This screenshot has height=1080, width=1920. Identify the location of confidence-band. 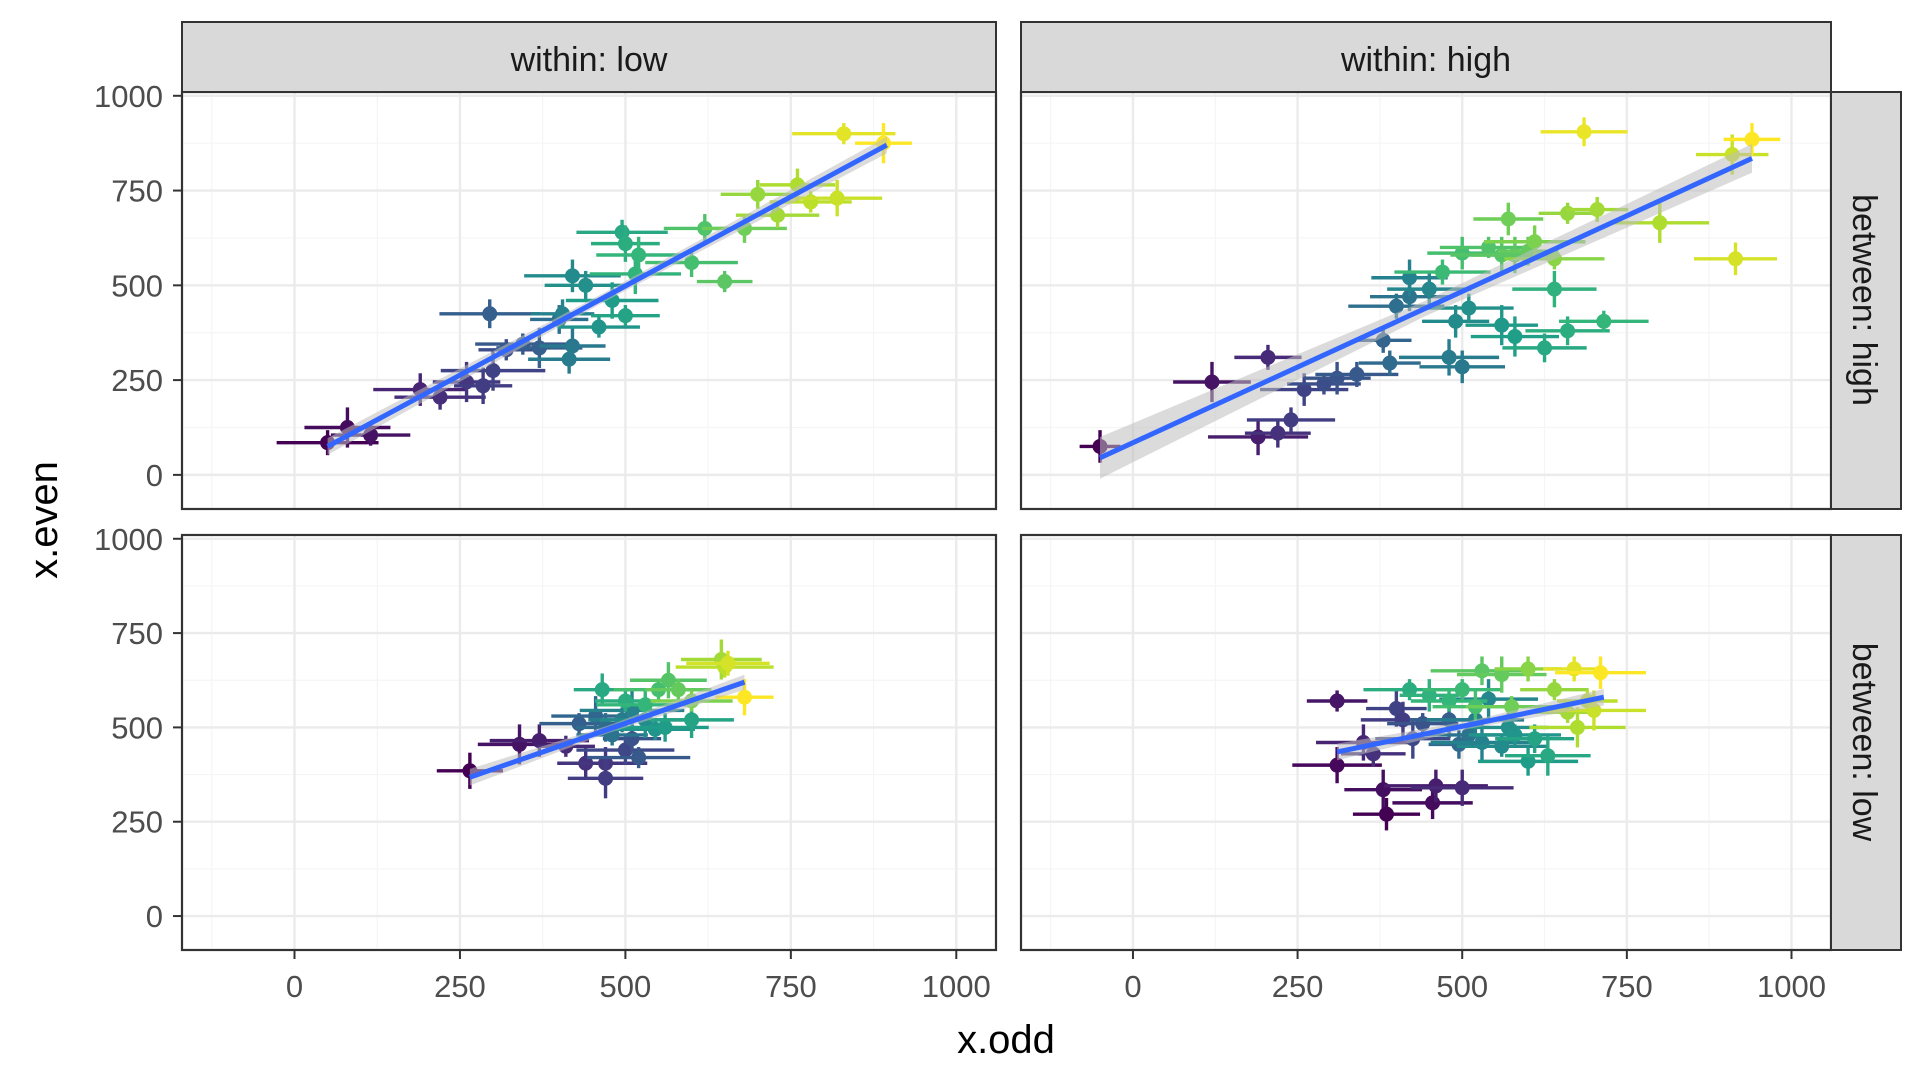
(1426, 311).